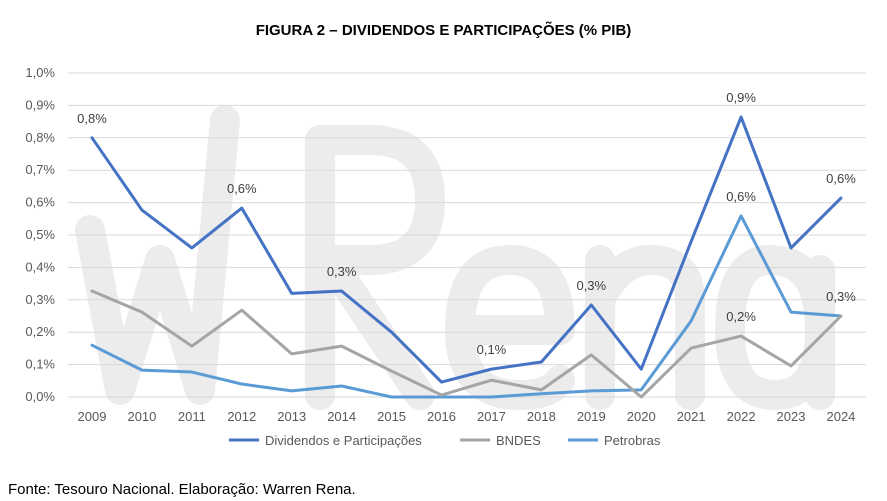  I want to click on watermark-letter-w, so click(157, 255).